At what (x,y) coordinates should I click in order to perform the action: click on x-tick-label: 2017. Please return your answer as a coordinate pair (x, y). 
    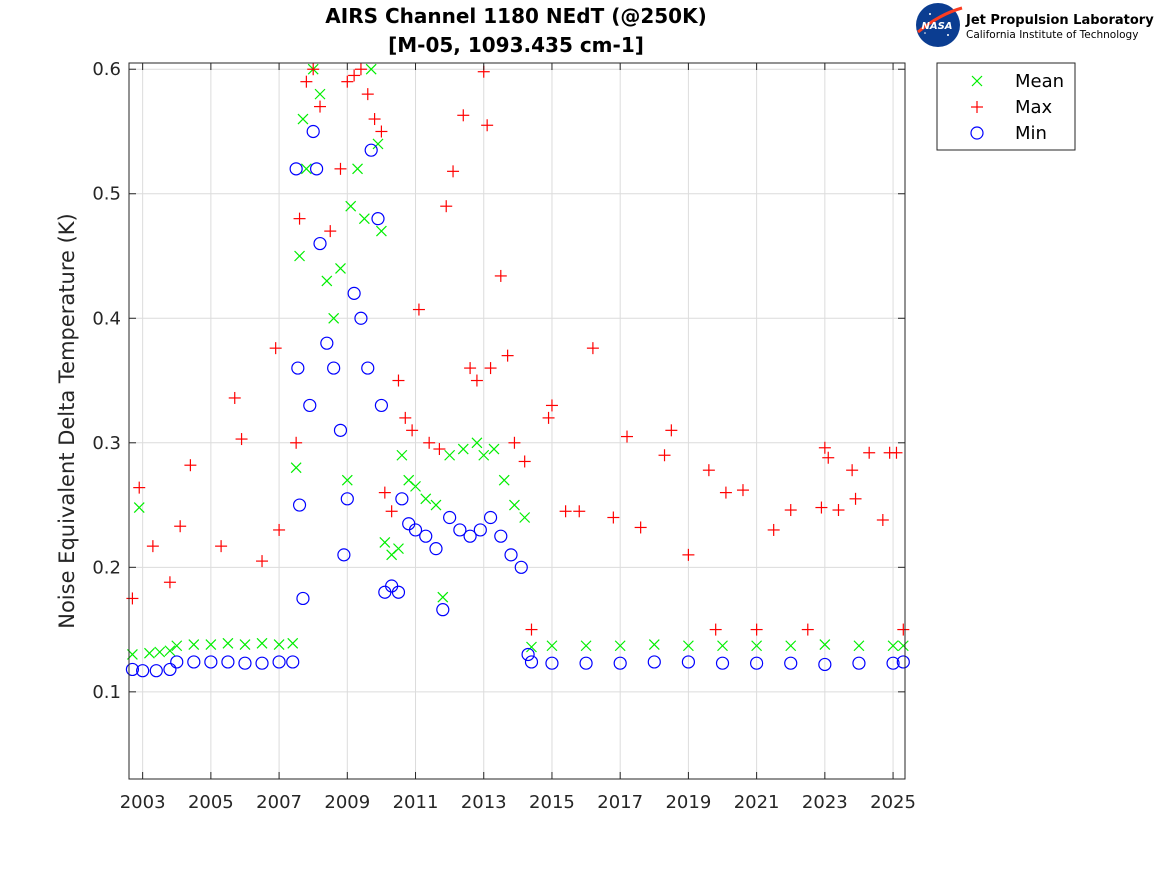
    Looking at the image, I should click on (620, 802).